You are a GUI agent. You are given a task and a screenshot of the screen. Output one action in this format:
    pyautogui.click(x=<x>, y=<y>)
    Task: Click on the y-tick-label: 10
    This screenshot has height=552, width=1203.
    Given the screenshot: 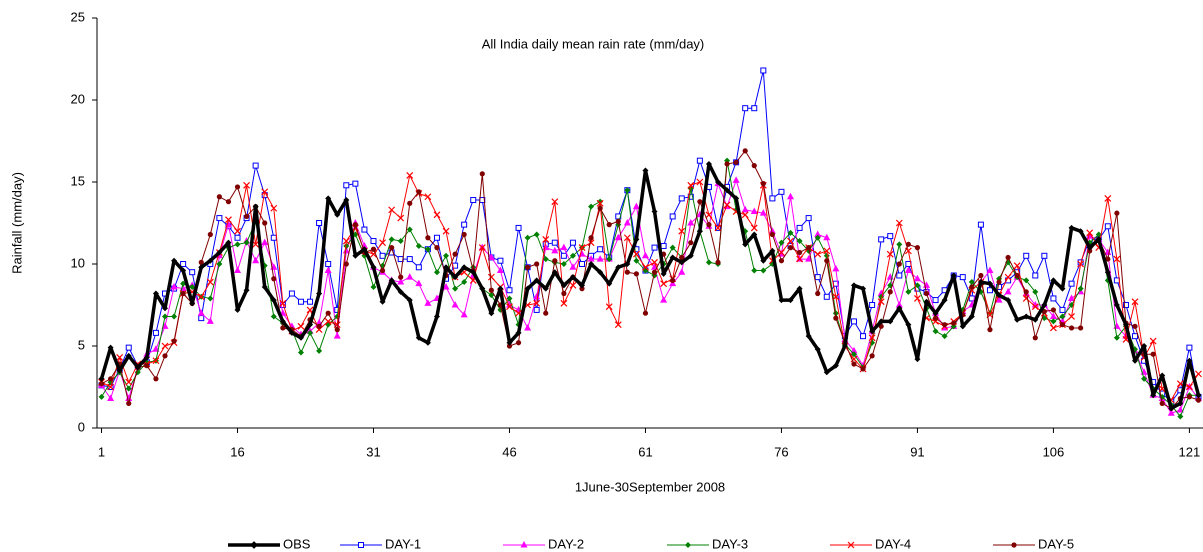 What is the action you would take?
    pyautogui.click(x=78, y=262)
    